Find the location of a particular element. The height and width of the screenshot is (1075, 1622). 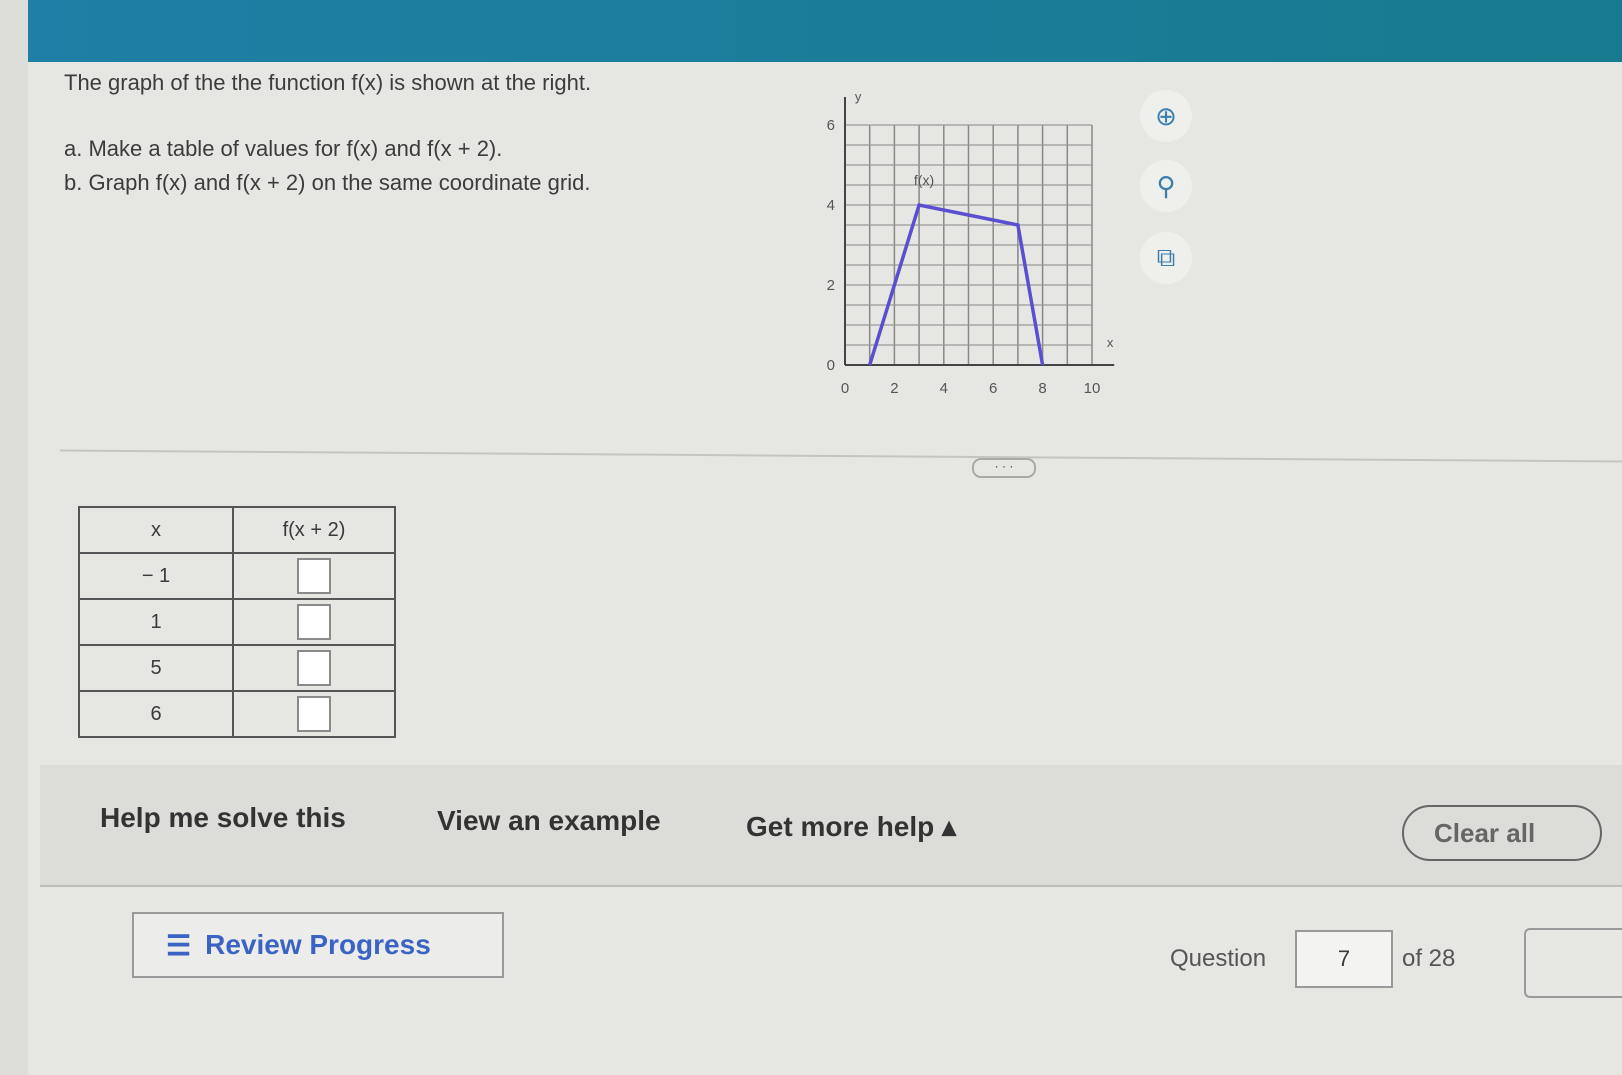

x-cell: 5 is located at coordinates (156, 668).